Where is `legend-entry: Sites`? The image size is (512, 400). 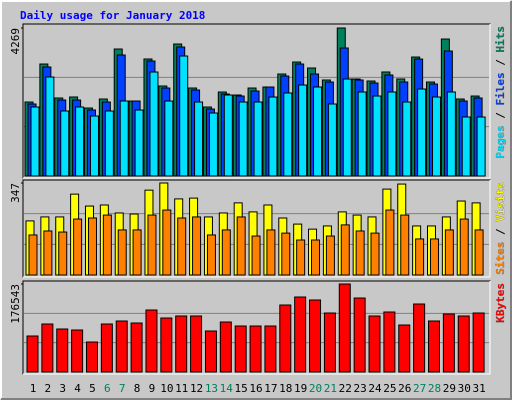
legend-entry: Sites is located at coordinates (500, 258).